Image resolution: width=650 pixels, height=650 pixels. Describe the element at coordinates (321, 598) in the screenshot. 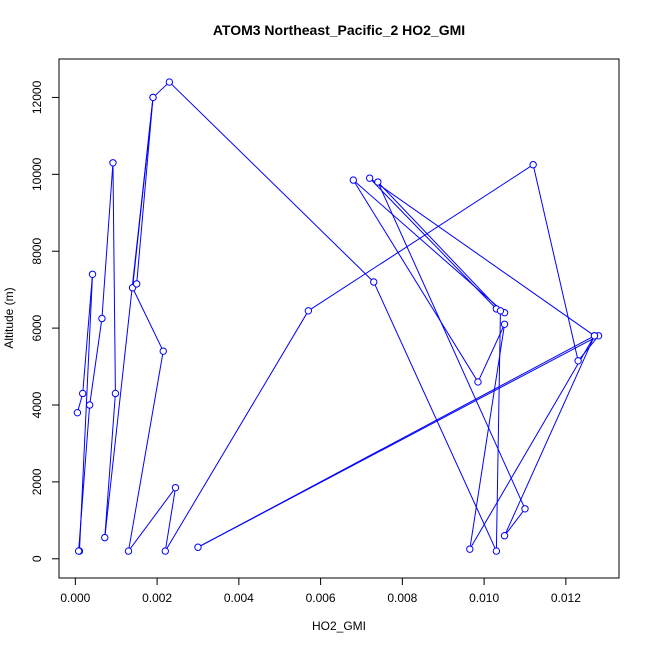

I see `x-tick-label: 0.006` at that location.